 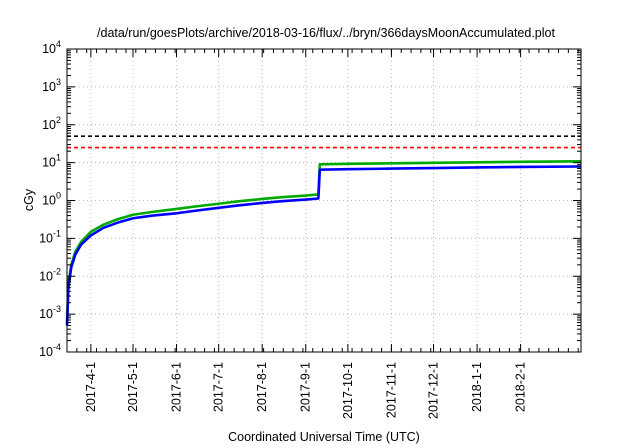 I want to click on y-tick-label: 10⁻⁴, so click(x=50, y=350).